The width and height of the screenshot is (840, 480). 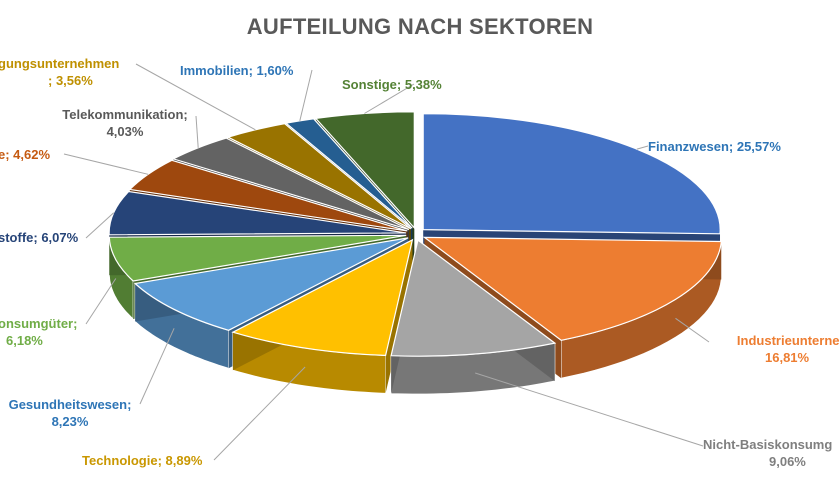 What do you see at coordinates (24, 340) in the screenshot?
I see `label-basiskonsum-line2: 6,18%` at bounding box center [24, 340].